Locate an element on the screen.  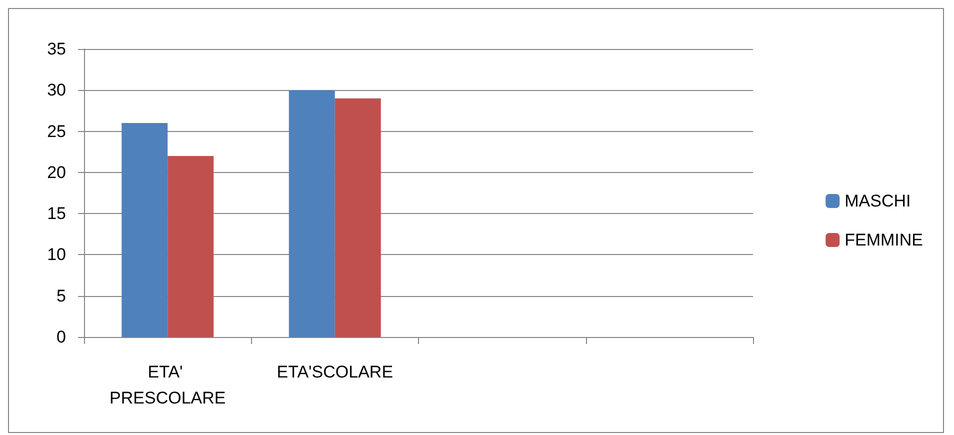
x-tick-label: ETA' PRESCOLARE is located at coordinates (168, 385).